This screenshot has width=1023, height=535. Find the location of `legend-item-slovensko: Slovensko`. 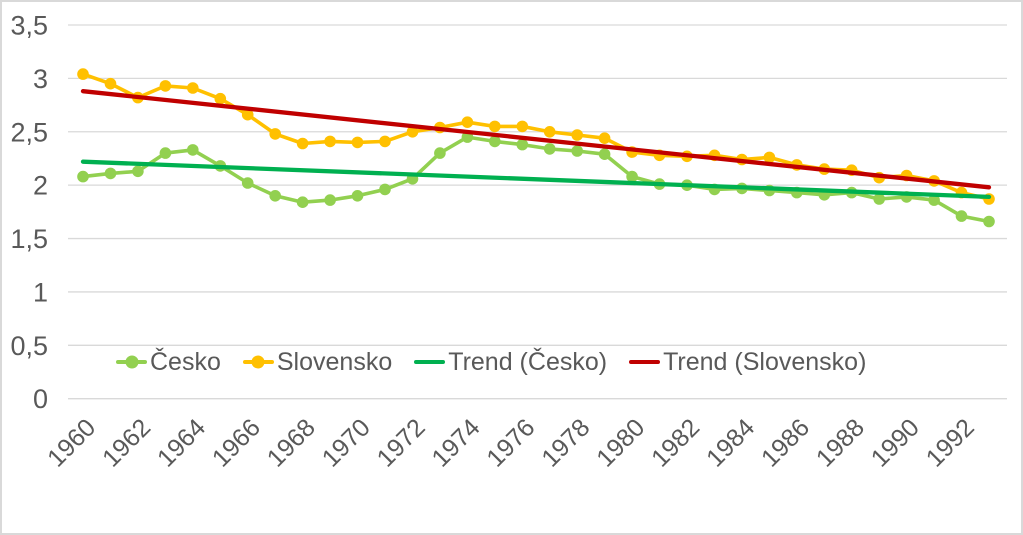

legend-item-slovensko: Slovensko is located at coordinates (317, 361).